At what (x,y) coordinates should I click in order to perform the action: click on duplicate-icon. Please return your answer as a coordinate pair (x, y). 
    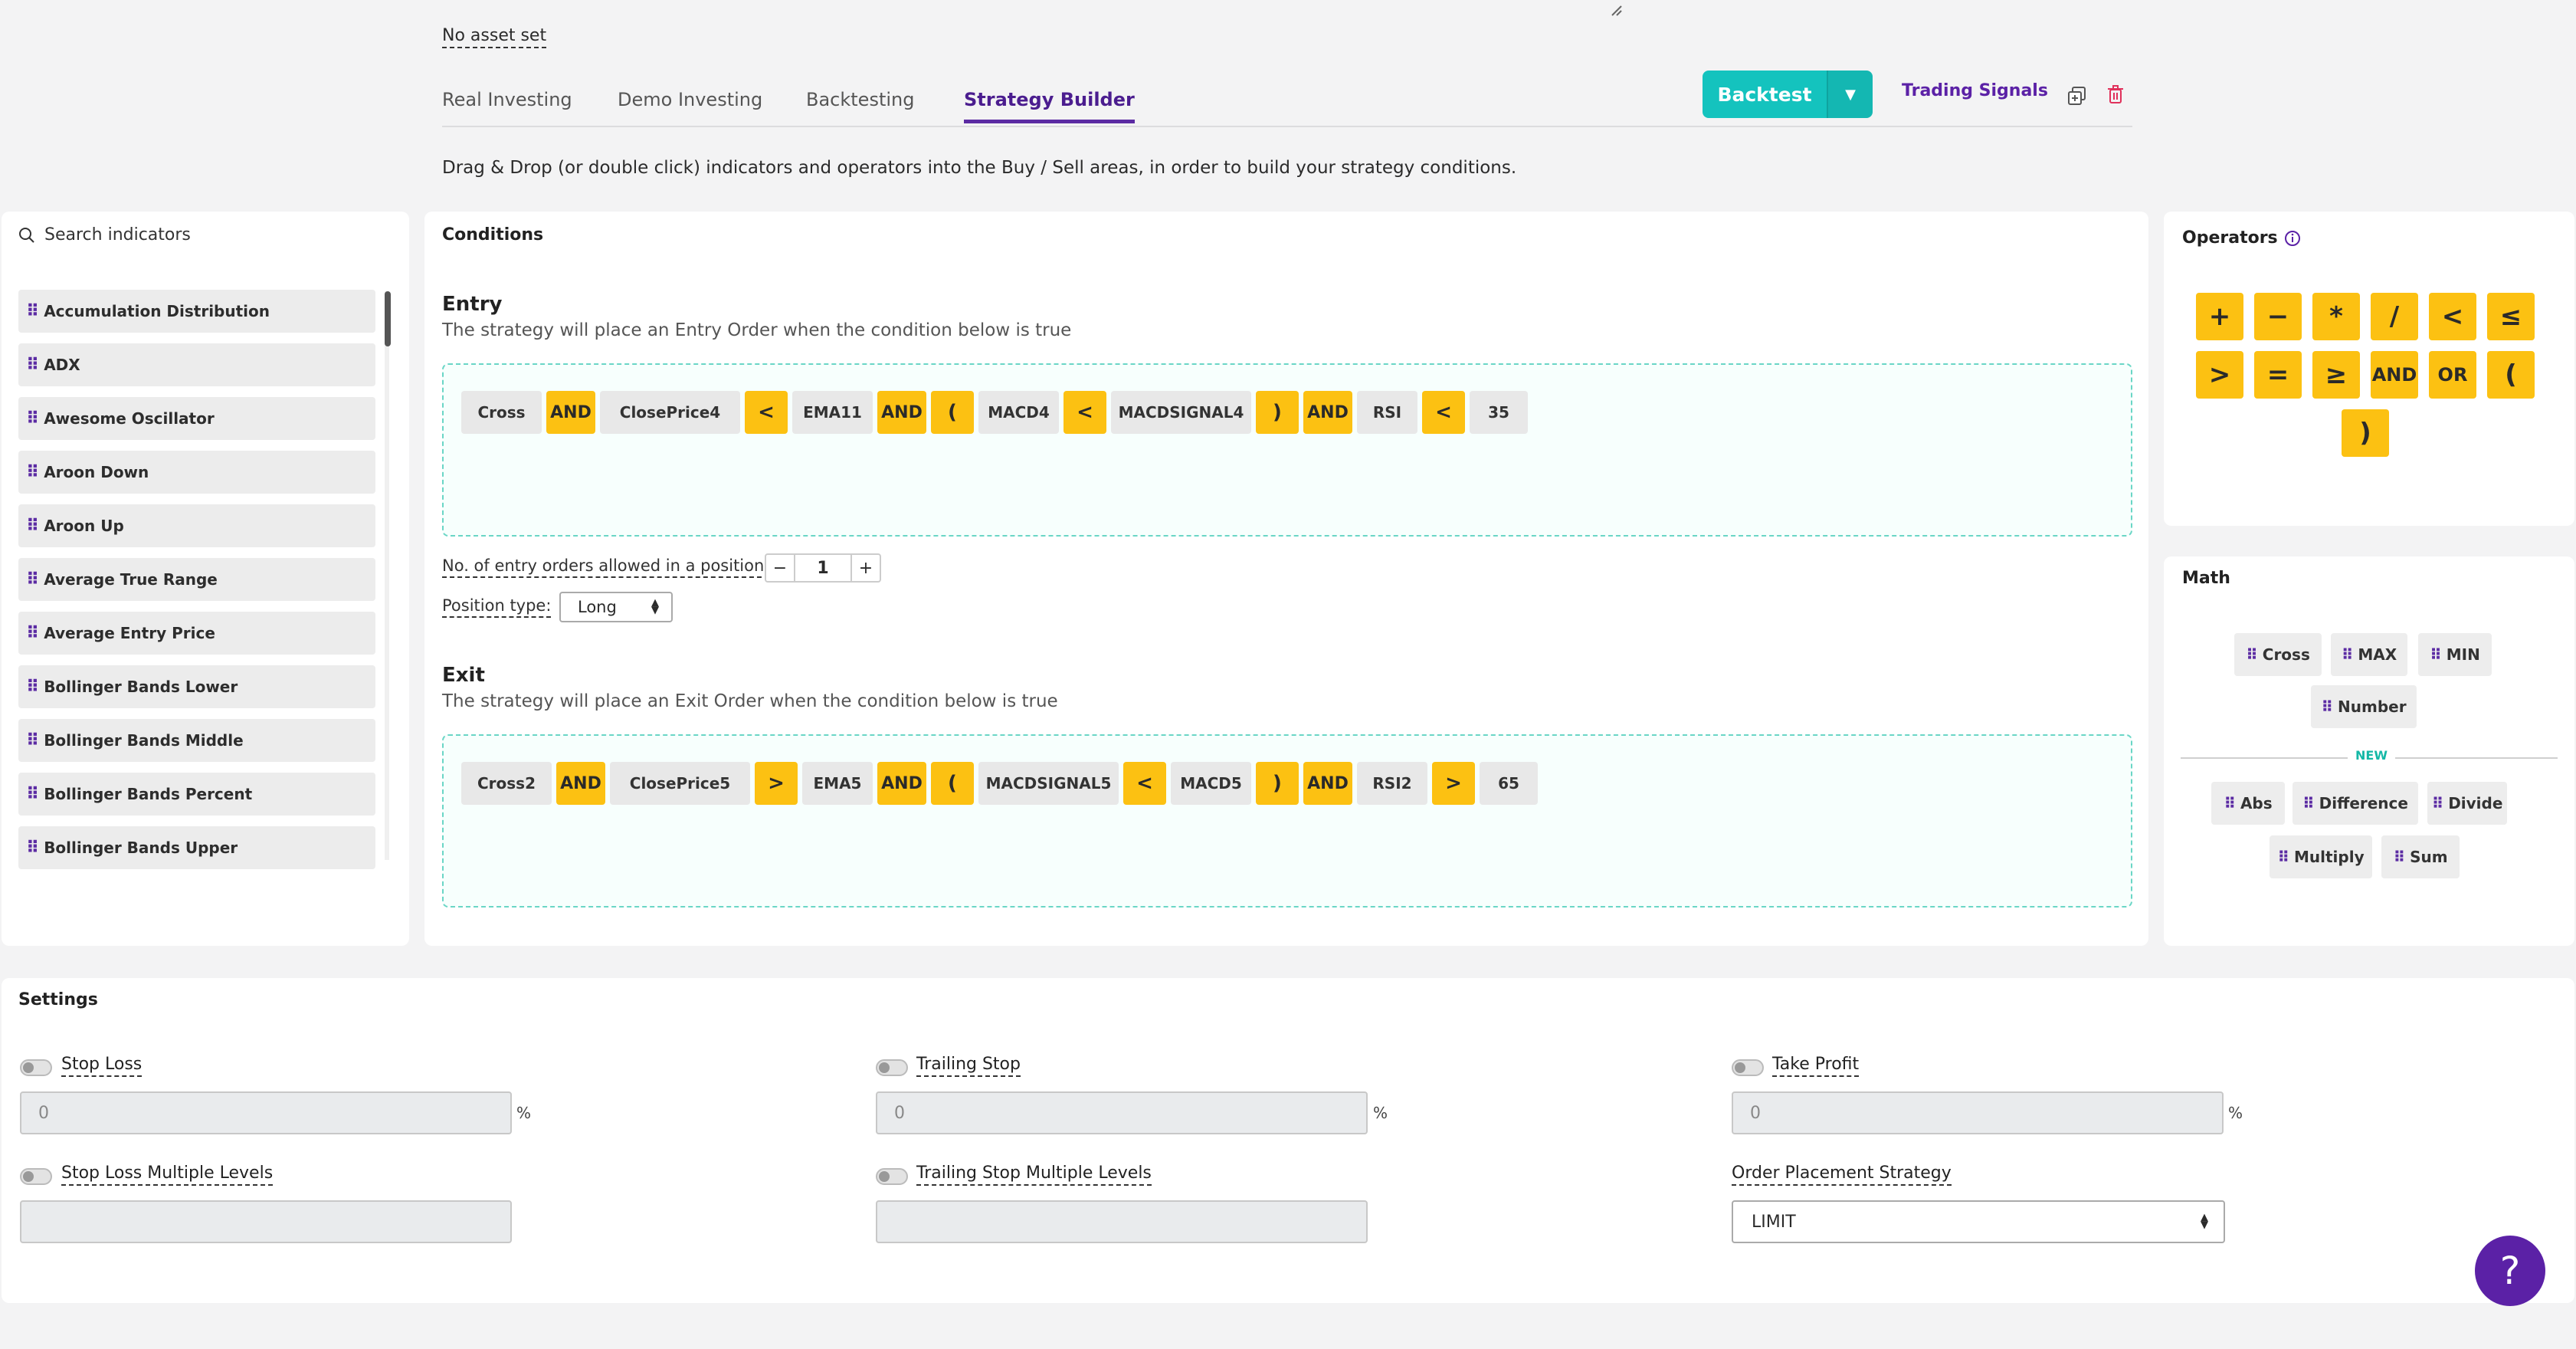
    Looking at the image, I should click on (2077, 95).